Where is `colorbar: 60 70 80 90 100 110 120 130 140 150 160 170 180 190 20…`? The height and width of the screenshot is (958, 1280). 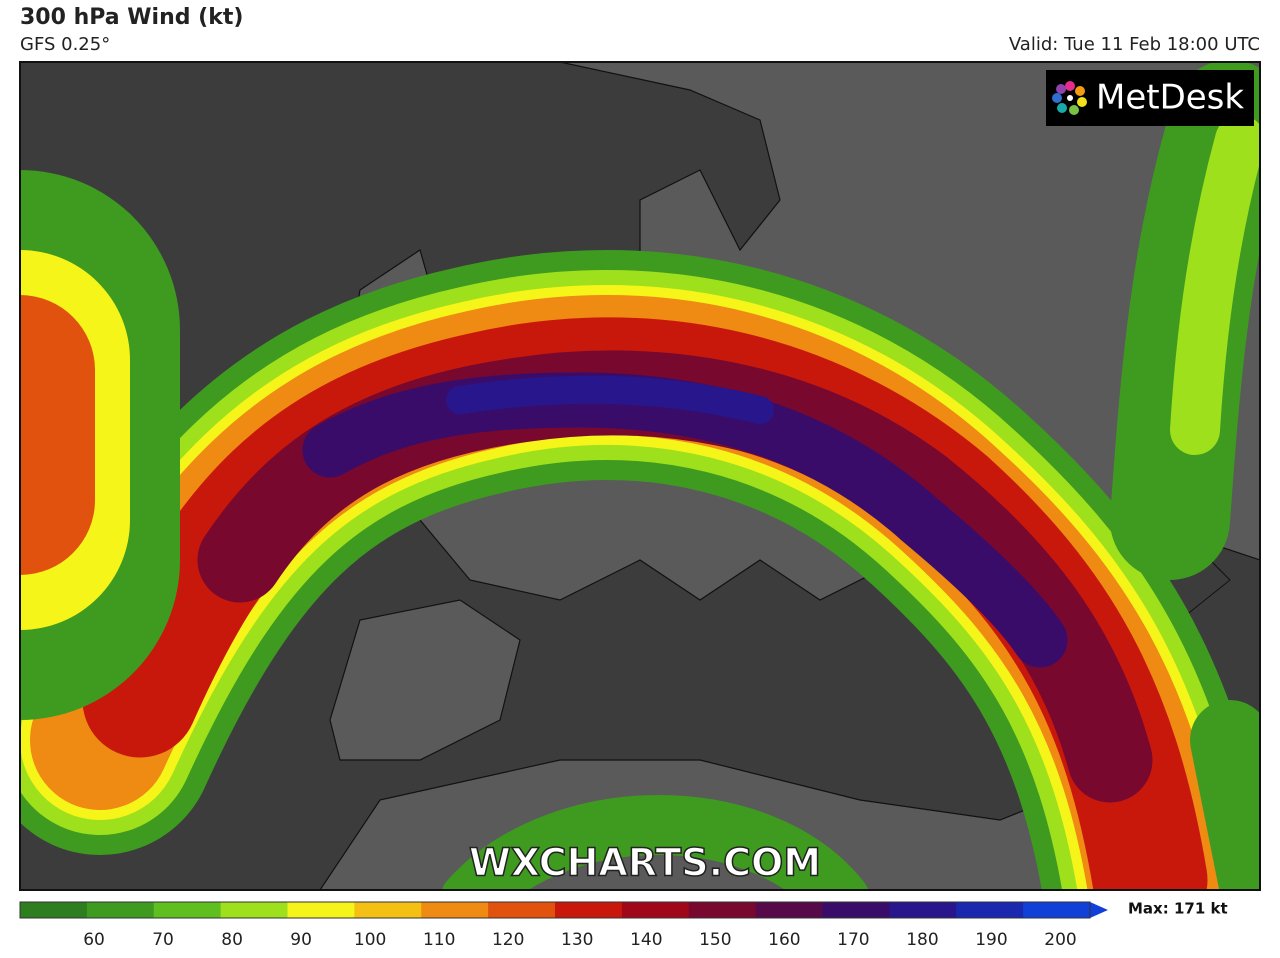
colorbar: 60 70 80 90 100 110 120 130 140 150 160 170 180 190 20… is located at coordinates (563, 925).